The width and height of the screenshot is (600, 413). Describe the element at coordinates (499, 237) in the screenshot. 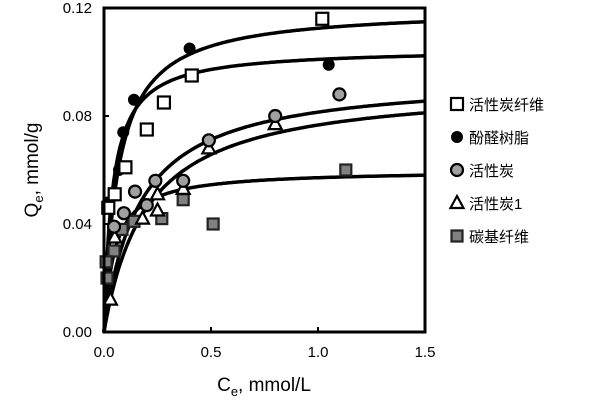

I see `legend-label: 碳基纤维` at that location.